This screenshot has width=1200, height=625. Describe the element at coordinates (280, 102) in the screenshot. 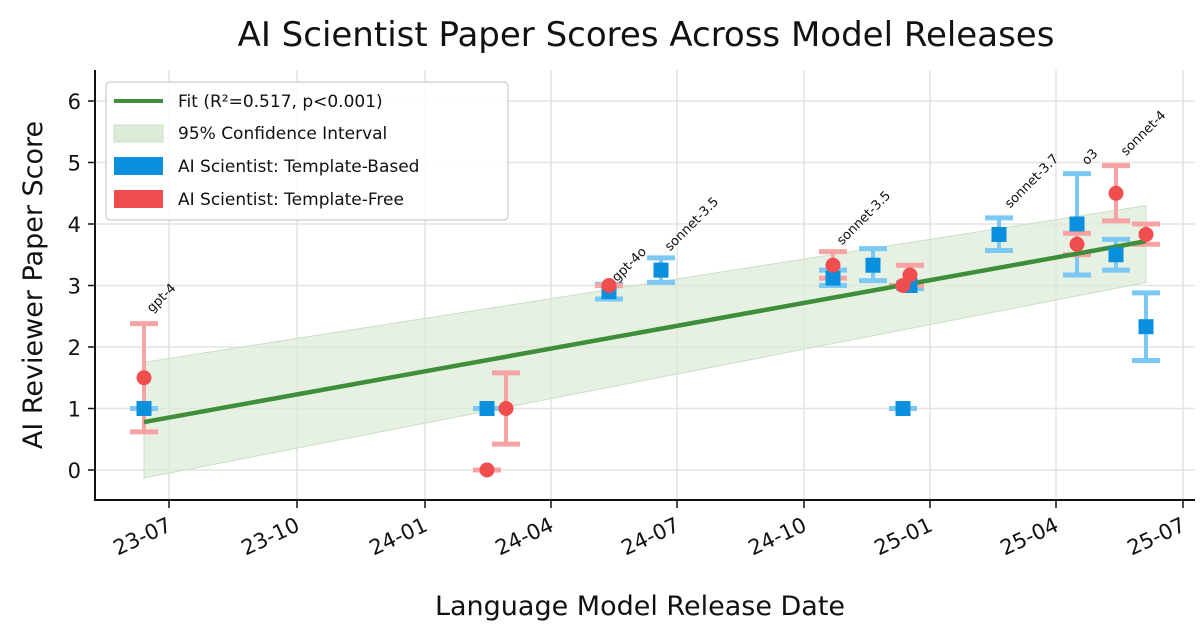

I see `legend-fit-label: Fit (R²=0.517, p<0.001)` at that location.